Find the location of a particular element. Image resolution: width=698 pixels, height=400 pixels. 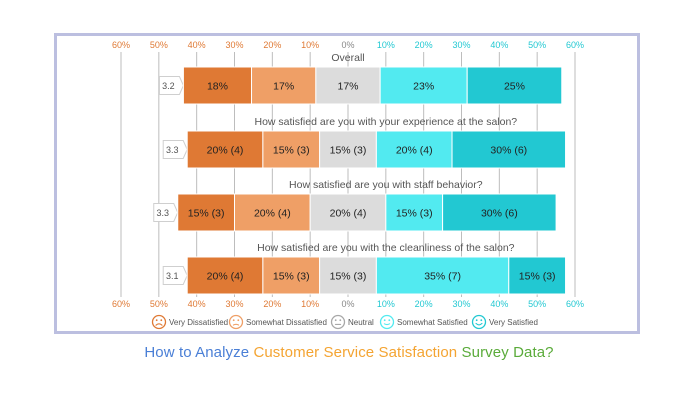

somewhat-satisfied-face-icon-mouth is located at coordinates (387, 324).